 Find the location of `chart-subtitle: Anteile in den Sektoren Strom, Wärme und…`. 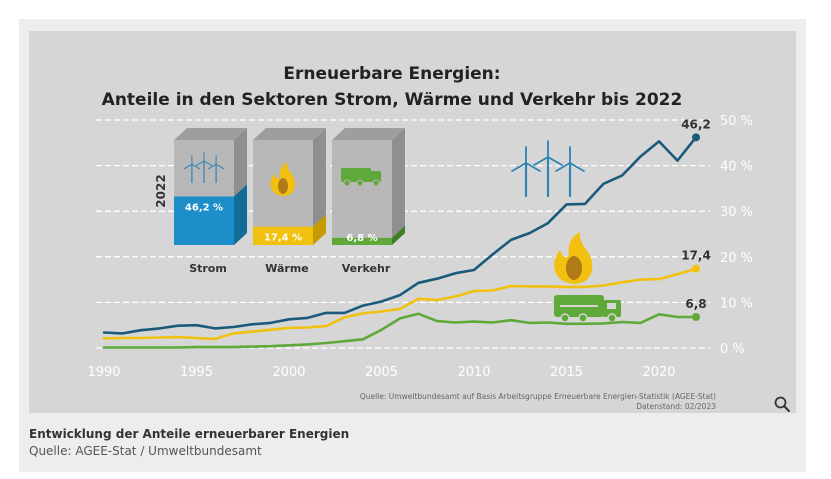

chart-subtitle: Anteile in den Sektoren Strom, Wärme und… is located at coordinates (392, 100).